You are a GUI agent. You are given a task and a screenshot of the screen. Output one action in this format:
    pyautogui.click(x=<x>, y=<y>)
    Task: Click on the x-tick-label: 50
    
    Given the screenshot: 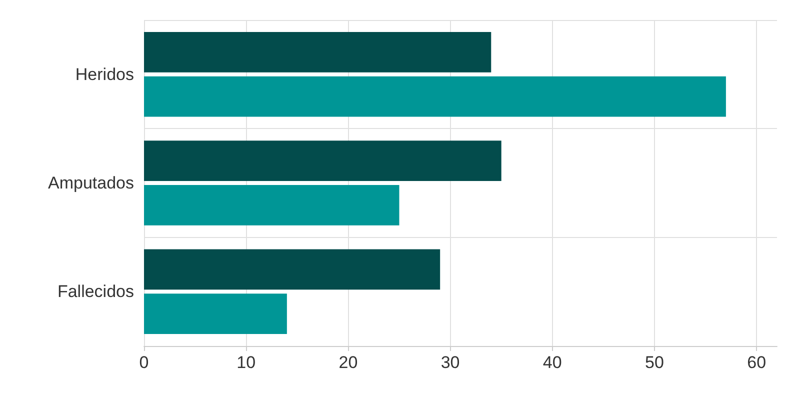 What is the action you would take?
    pyautogui.click(x=654, y=362)
    